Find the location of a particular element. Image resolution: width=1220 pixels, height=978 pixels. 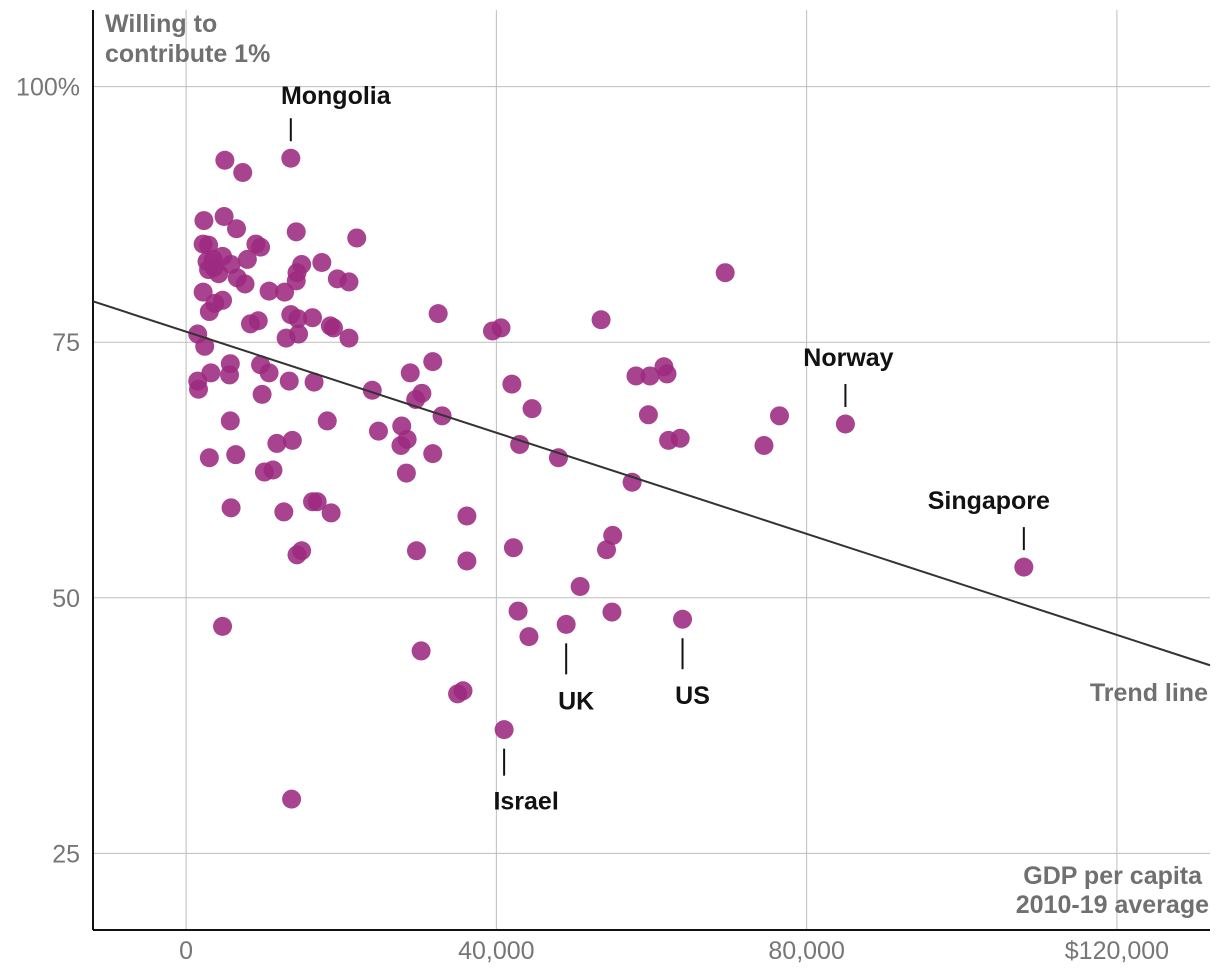

y-tick-label: 25 is located at coordinates (66, 854).